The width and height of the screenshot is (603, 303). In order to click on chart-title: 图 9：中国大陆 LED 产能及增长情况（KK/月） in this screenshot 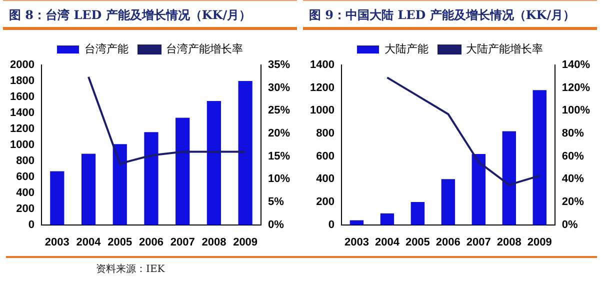, I will do `click(450, 15)`.